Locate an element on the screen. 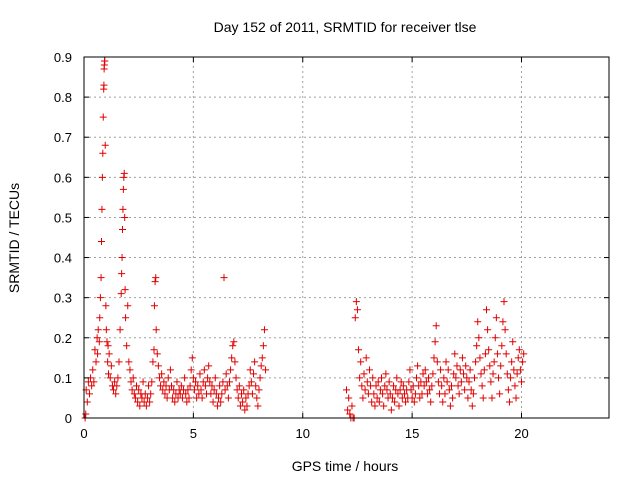  x-tick-label: 5 is located at coordinates (193, 433).